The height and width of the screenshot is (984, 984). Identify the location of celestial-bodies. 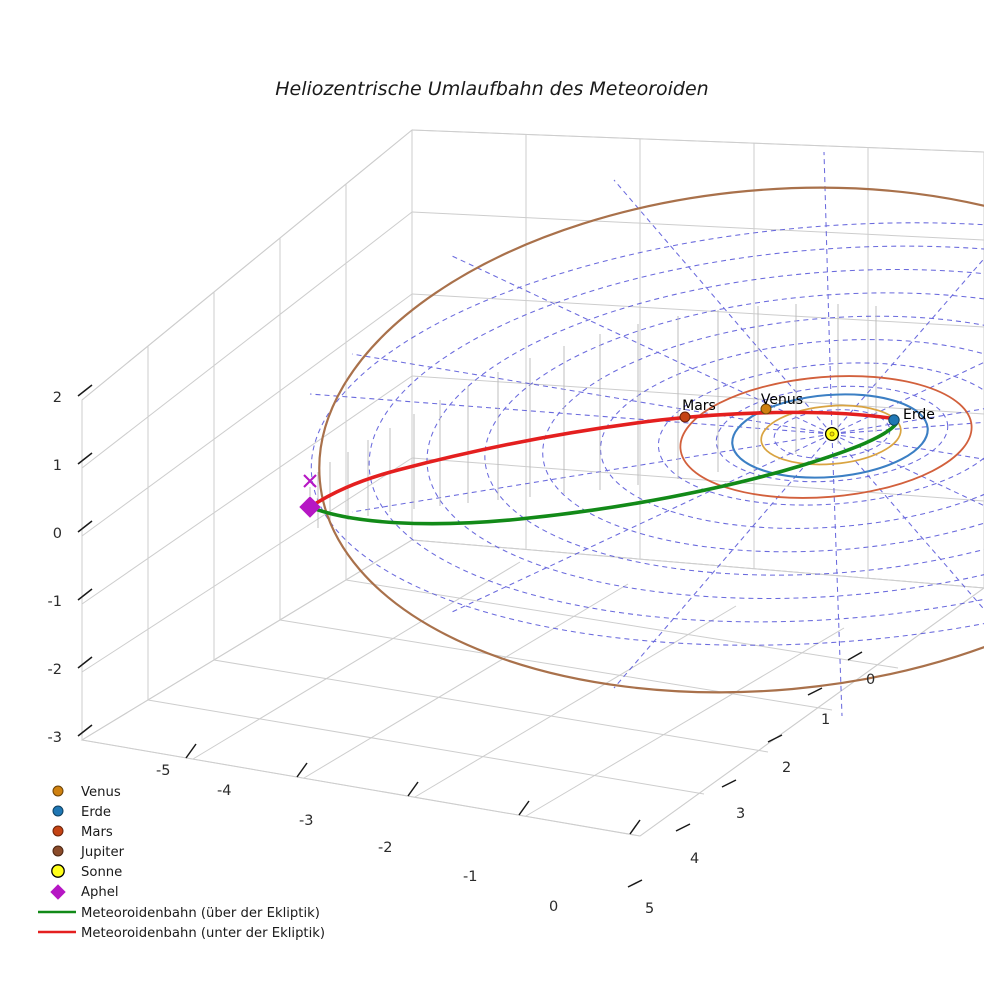
(789, 422).